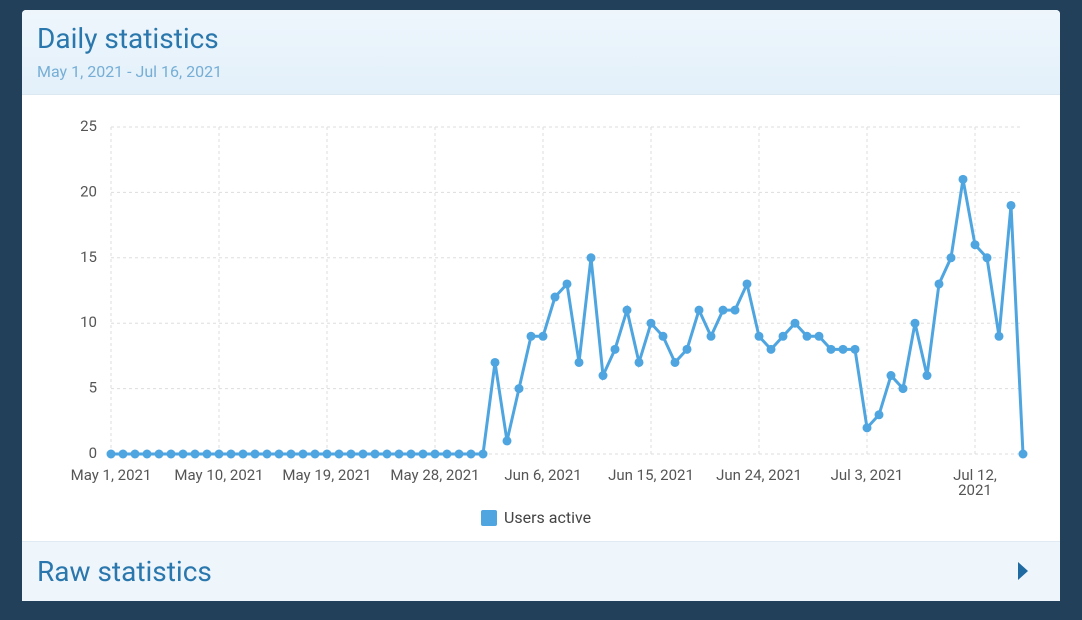 The width and height of the screenshot is (1082, 620). I want to click on expand-icon, so click(1024, 571).